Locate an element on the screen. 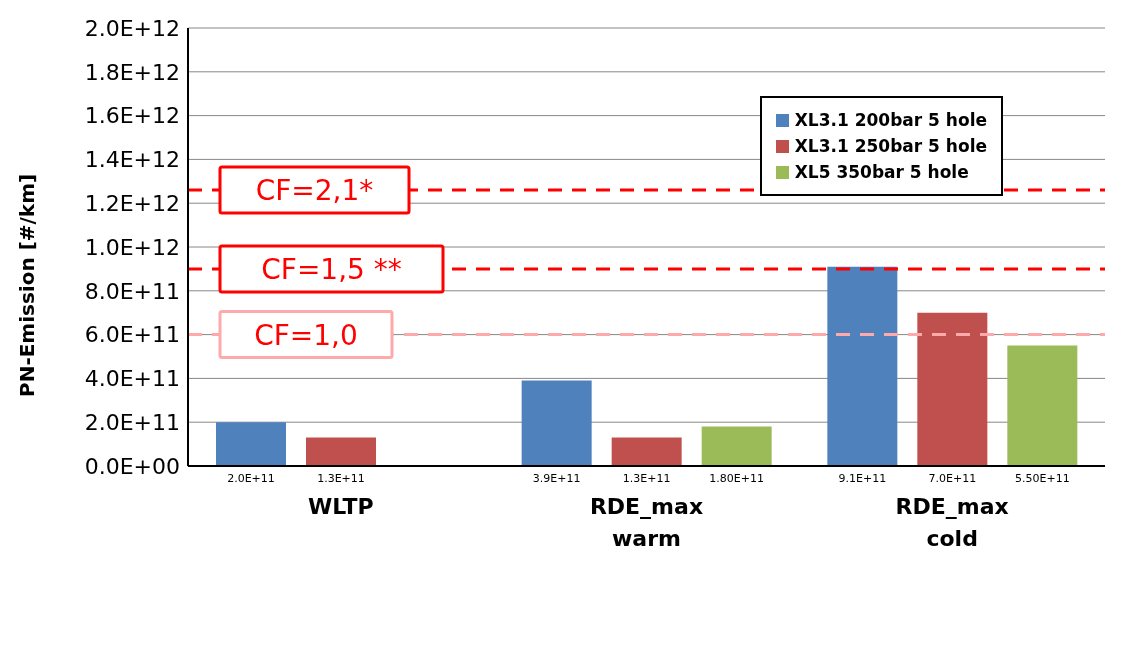 The width and height of the screenshot is (1121, 666). annotation: CF=2,1* is located at coordinates (314, 191).